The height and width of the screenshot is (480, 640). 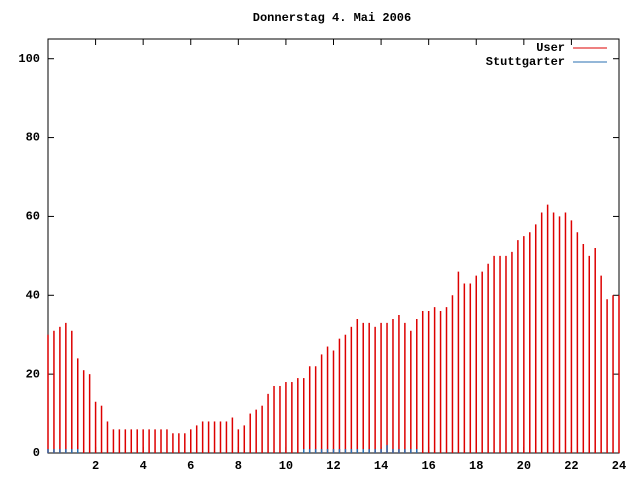 What do you see at coordinates (571, 466) in the screenshot?
I see `x-tick-label: 22` at bounding box center [571, 466].